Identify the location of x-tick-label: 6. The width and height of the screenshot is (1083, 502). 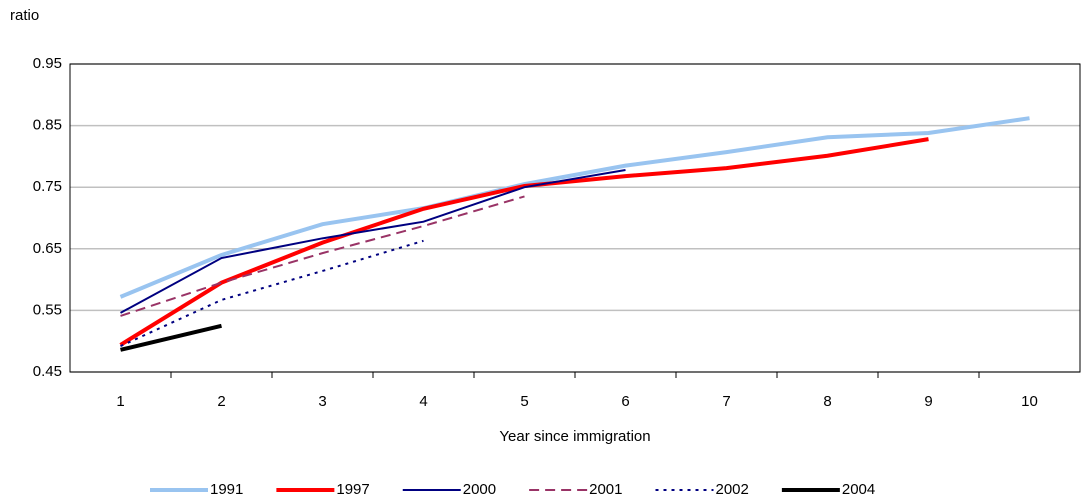
(625, 401).